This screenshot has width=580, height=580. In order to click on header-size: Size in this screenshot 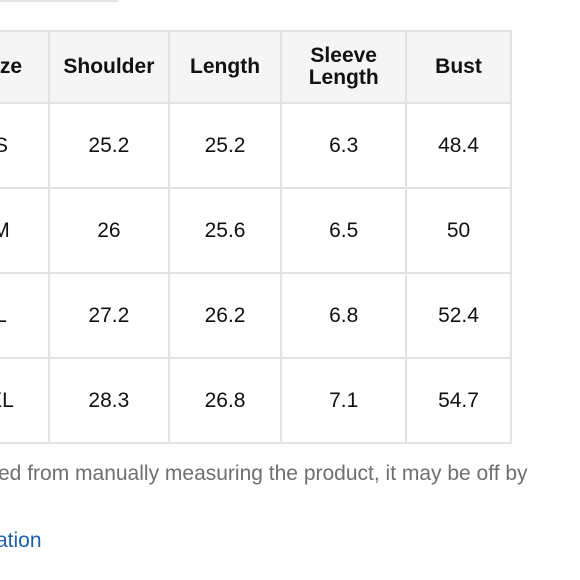, I will do `click(25, 67)`.